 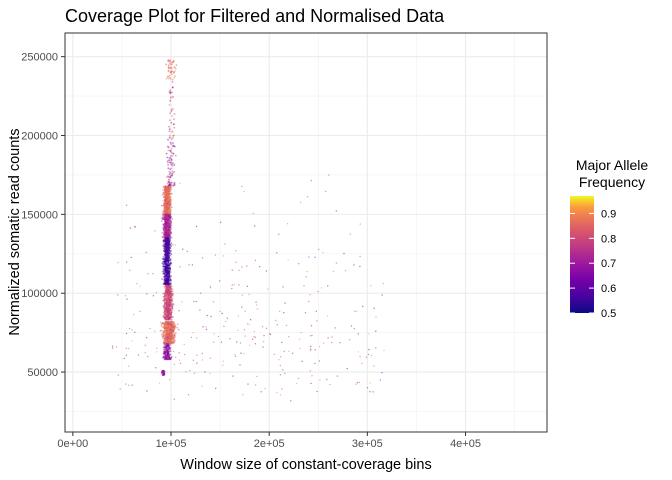 I want to click on legend-tick-label: 0.9, so click(x=608, y=214).